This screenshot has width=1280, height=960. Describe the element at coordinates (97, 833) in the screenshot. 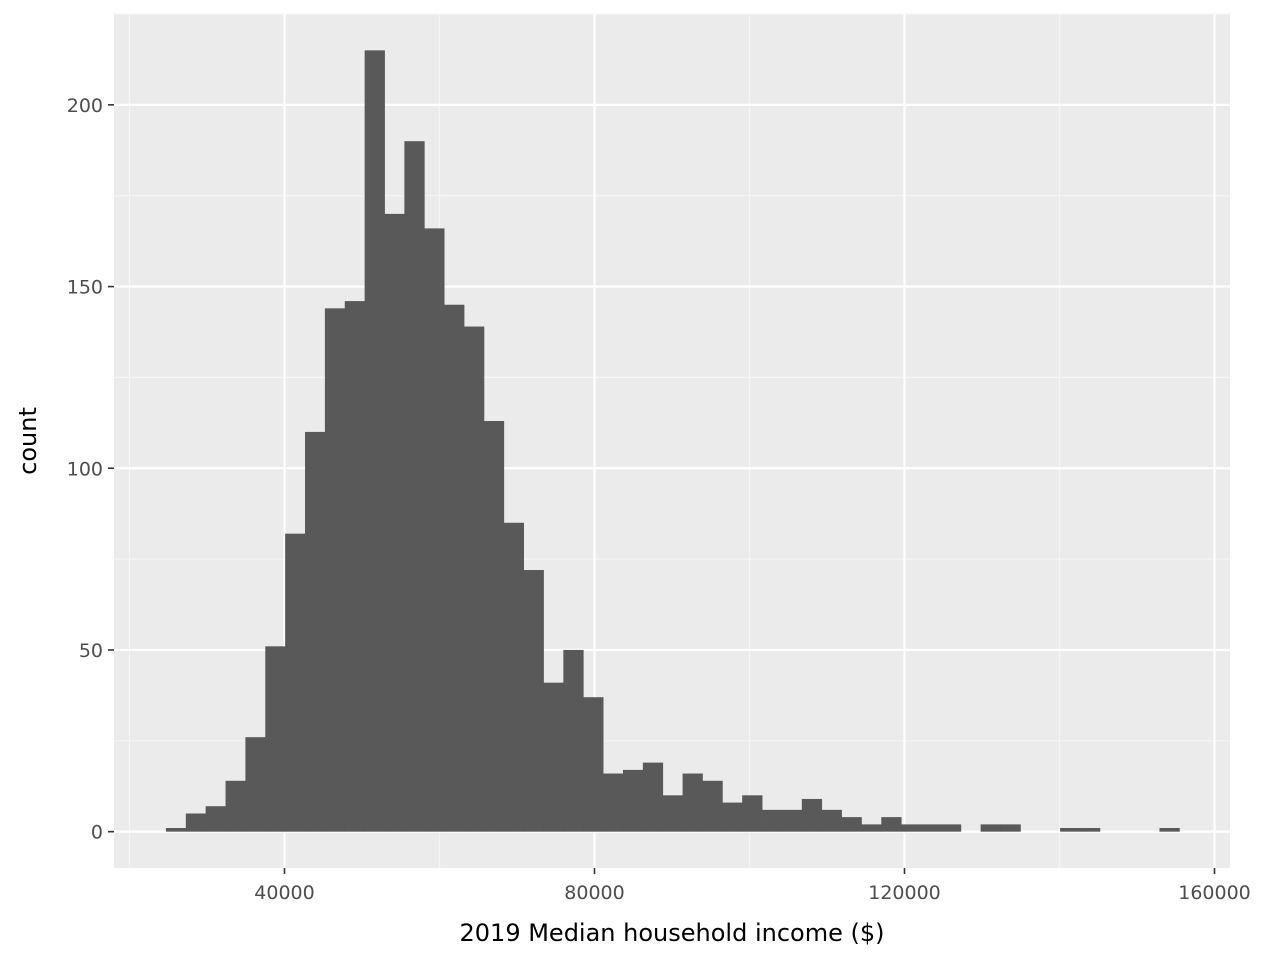

I see `y-tick-label: 0` at that location.